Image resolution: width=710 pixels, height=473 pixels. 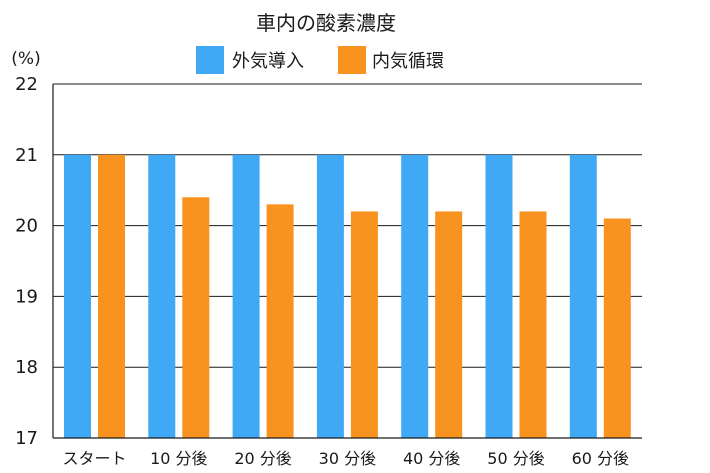 I want to click on y-tick-label: 18, so click(x=26, y=367).